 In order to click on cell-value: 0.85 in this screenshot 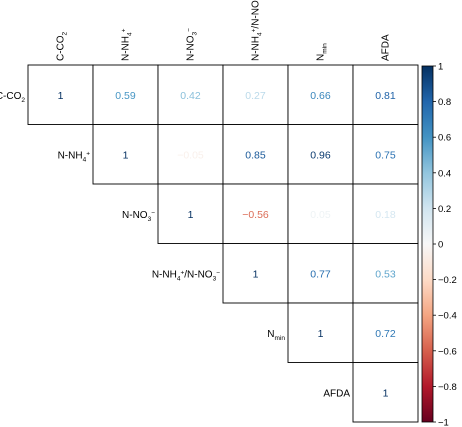, I will do `click(255, 155)`.